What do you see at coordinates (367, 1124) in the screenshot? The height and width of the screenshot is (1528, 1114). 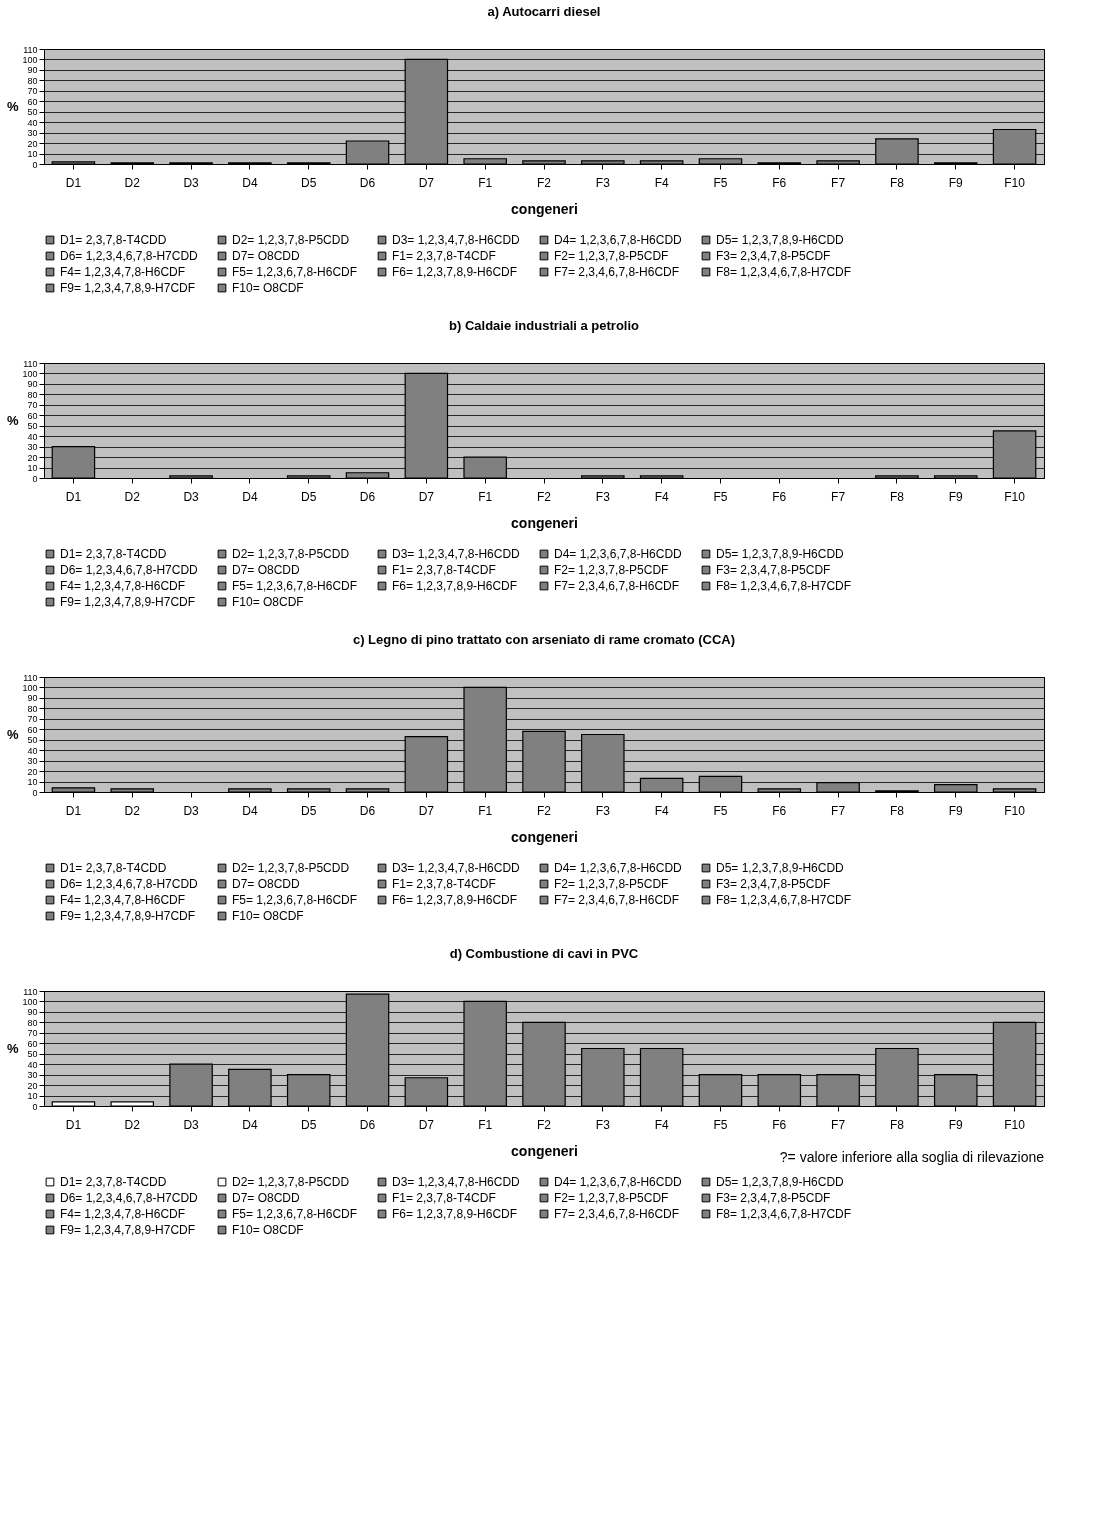 I see `x-tick-label: D6` at bounding box center [367, 1124].